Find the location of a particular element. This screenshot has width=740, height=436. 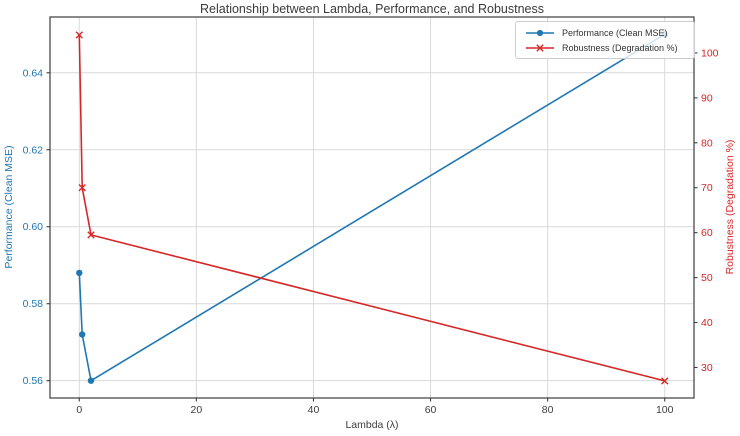

x-axis-label: Lambda (λ) is located at coordinates (372, 425).